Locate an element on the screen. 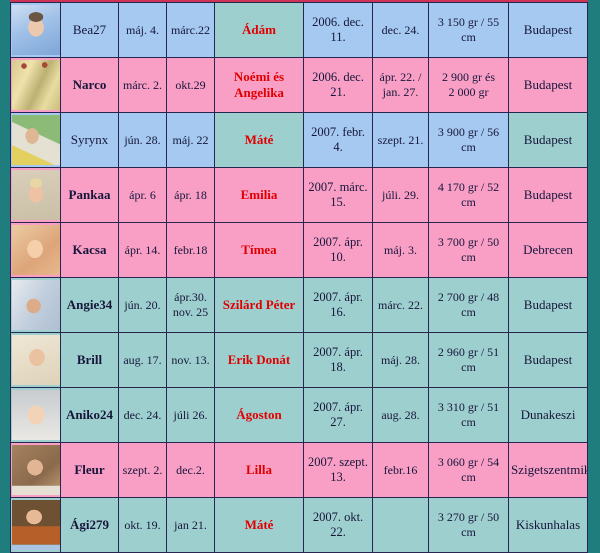 The width and height of the screenshot is (600, 553). date1-cell: okt. 19. is located at coordinates (142, 525).